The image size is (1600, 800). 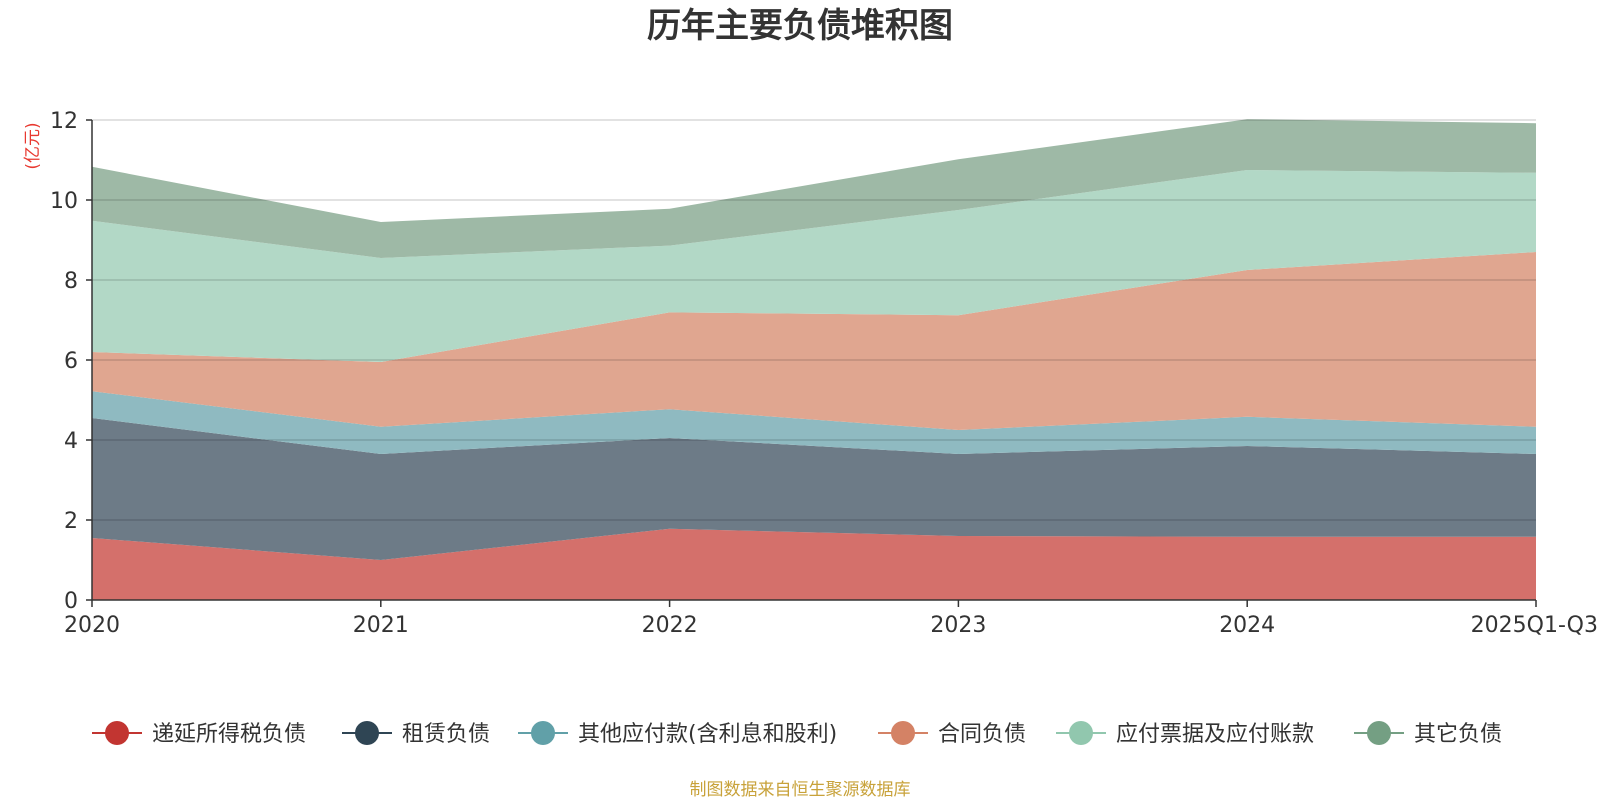 I want to click on legend-label: 合同负债, so click(x=982, y=734).